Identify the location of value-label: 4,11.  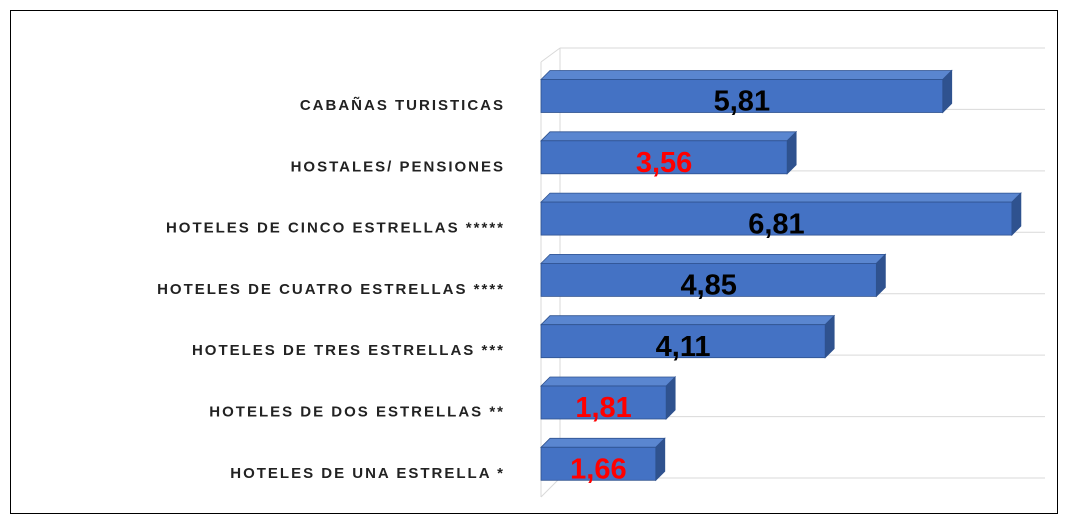
(683, 347).